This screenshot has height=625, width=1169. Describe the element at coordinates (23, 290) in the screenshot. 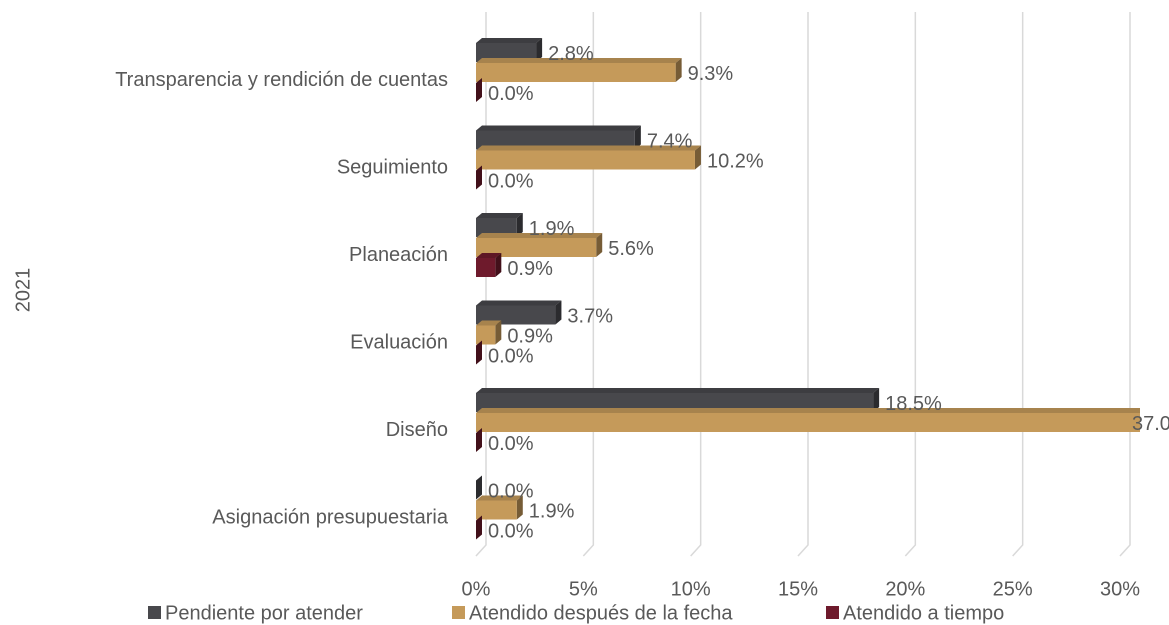

I see `y-axis-label: 2021` at that location.